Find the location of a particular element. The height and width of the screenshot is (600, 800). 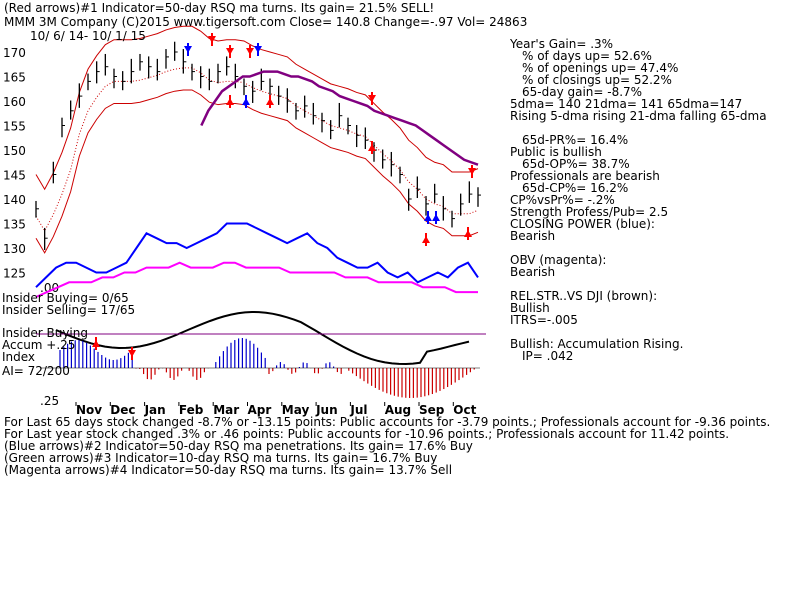

x-tick-label: Oct is located at coordinates (464, 410).